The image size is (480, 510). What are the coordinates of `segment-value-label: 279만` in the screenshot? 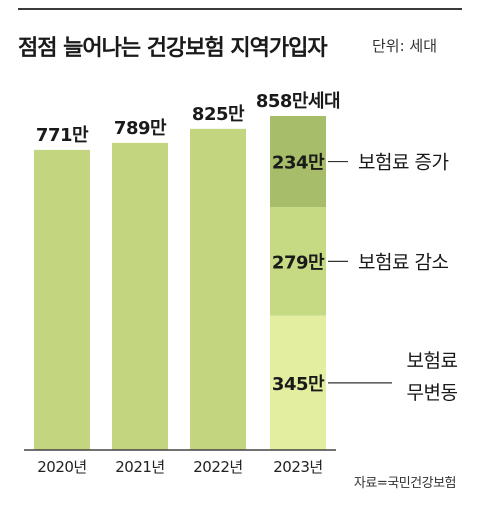 It's located at (298, 262).